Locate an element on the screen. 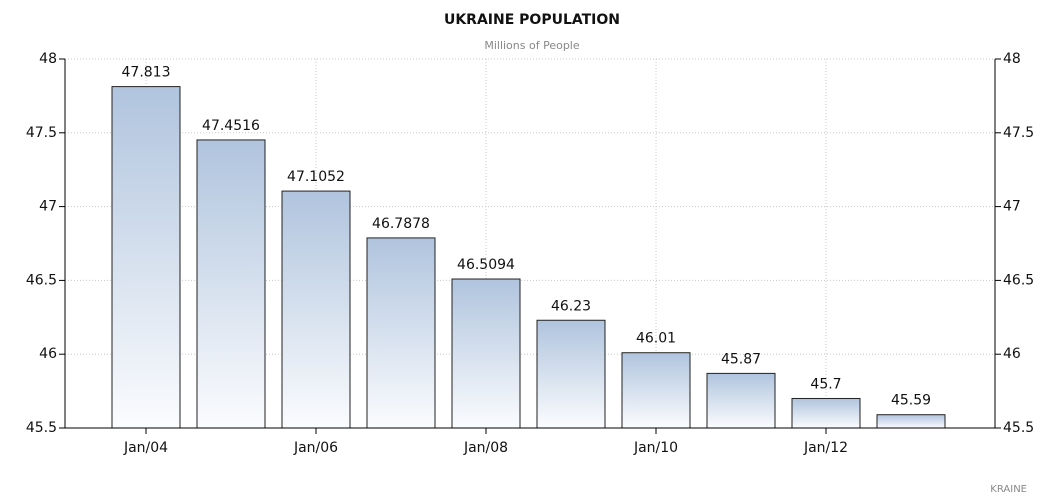 The width and height of the screenshot is (1047, 497). y-tick-label: 46.5 is located at coordinates (41, 280).